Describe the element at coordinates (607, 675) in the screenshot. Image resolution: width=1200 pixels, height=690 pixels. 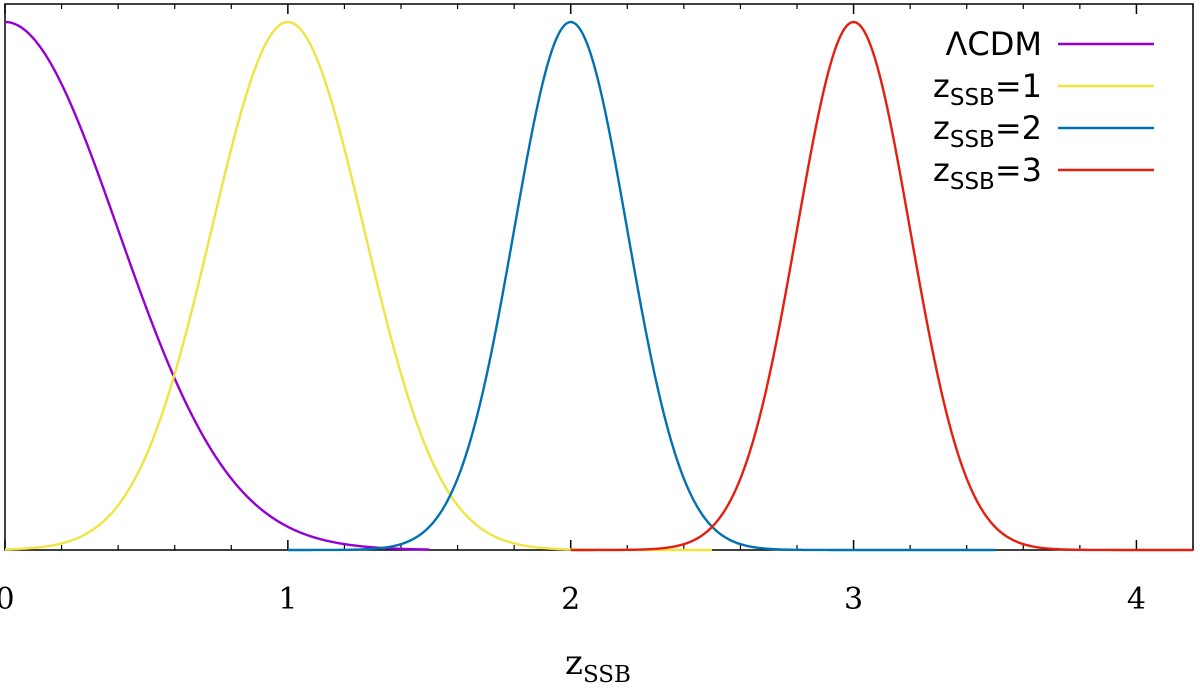
I see `x-axis-label-sub: SSB` at that location.